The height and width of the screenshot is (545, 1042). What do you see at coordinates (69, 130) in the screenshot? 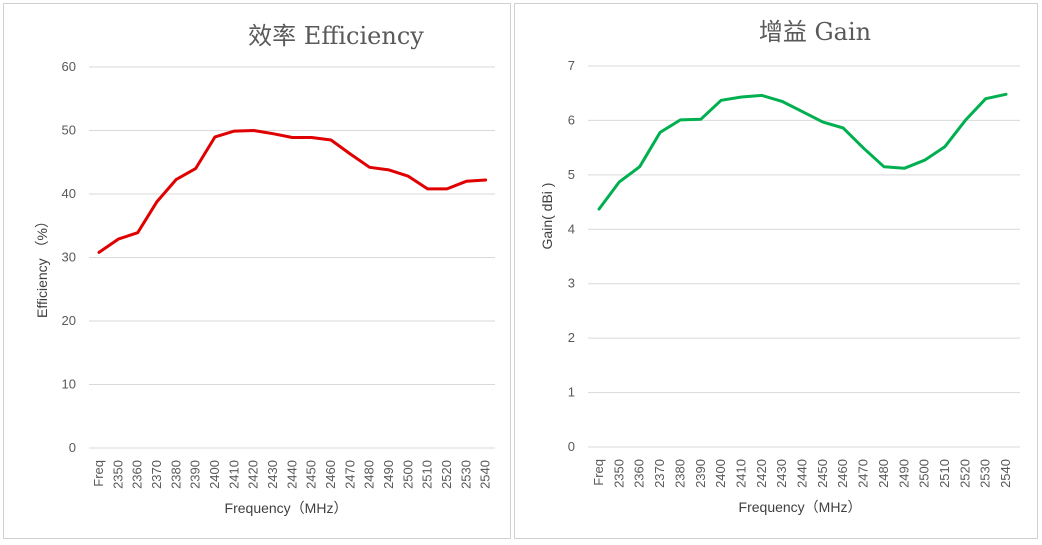
I see `y-tick-label: 50` at bounding box center [69, 130].